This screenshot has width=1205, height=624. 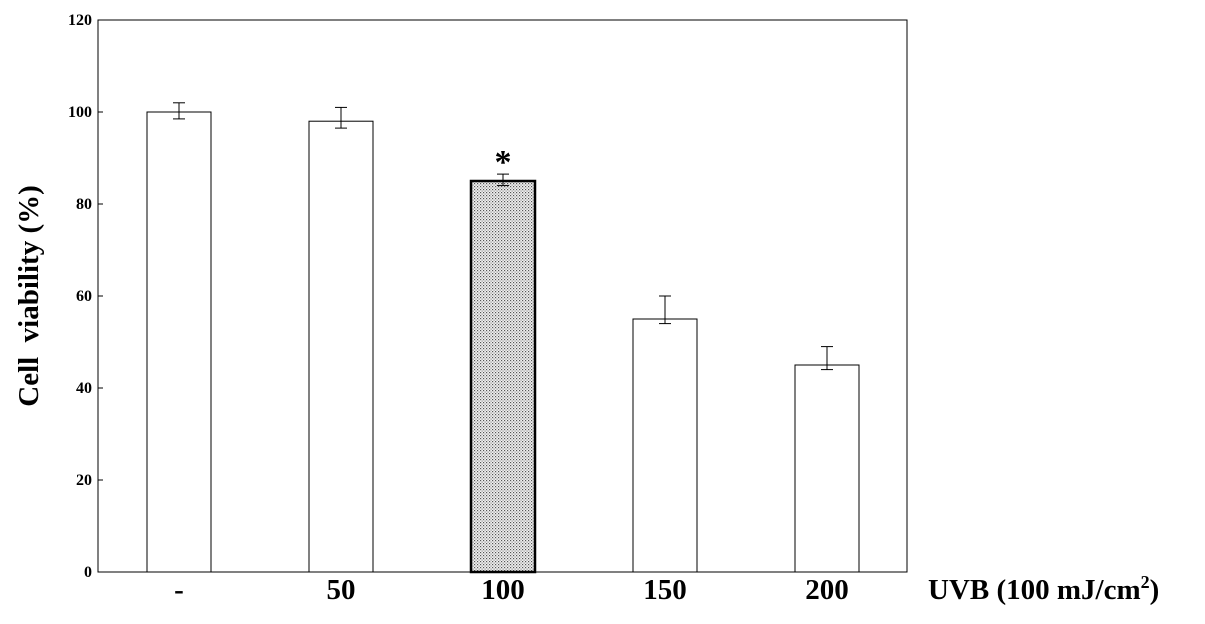 What do you see at coordinates (84, 204) in the screenshot?
I see `y-tick-label: 80` at bounding box center [84, 204].